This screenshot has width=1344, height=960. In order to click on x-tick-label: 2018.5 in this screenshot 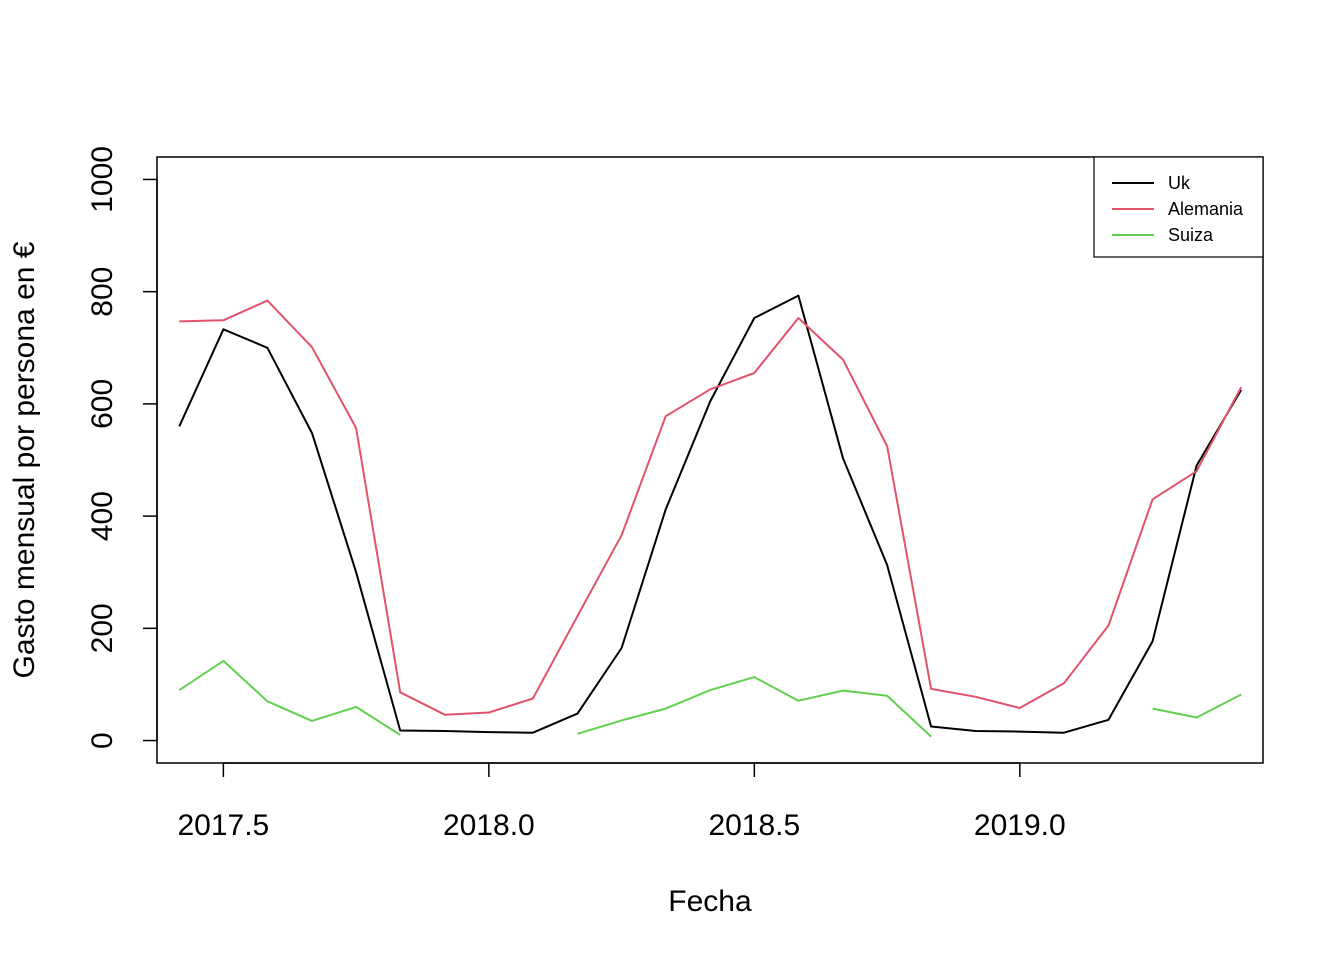, I will do `click(754, 825)`.